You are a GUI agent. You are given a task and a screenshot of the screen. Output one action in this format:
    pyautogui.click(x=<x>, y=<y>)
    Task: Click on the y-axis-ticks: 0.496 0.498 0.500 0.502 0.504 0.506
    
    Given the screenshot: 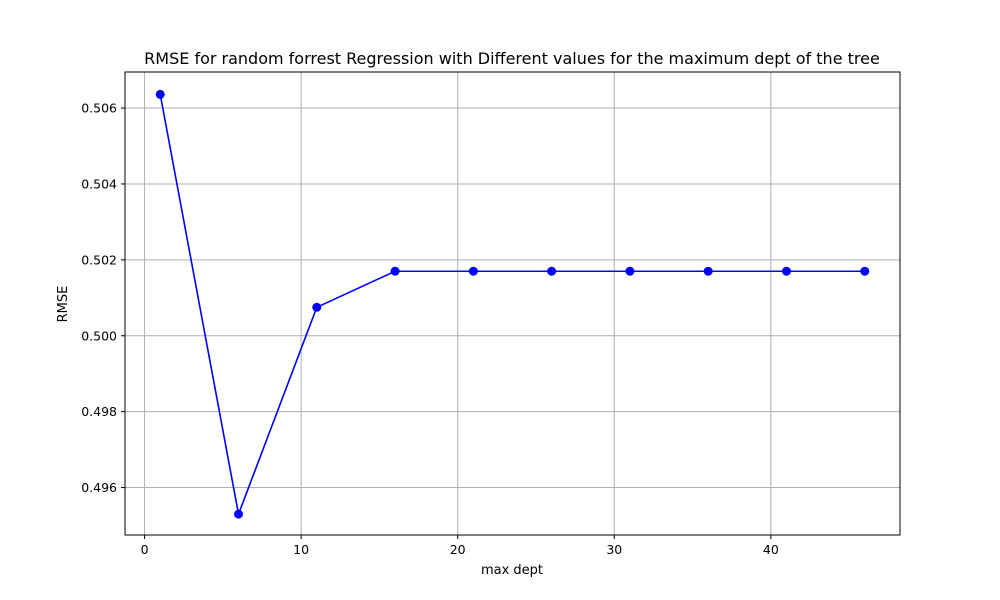 What is the action you would take?
    pyautogui.click(x=103, y=298)
    